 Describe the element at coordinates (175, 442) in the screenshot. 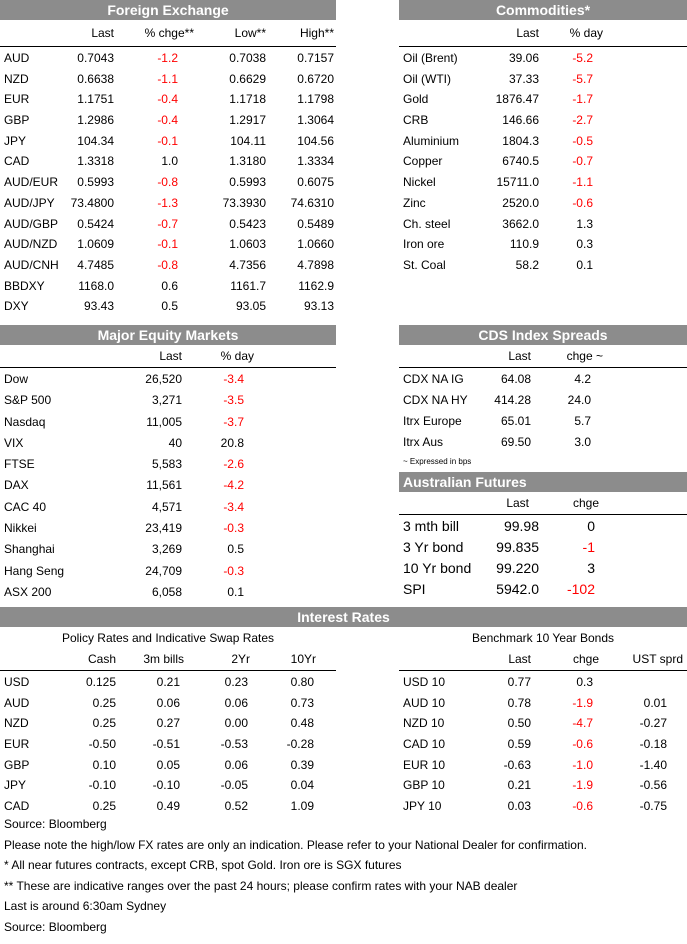

I see `equity-last: 40` at that location.